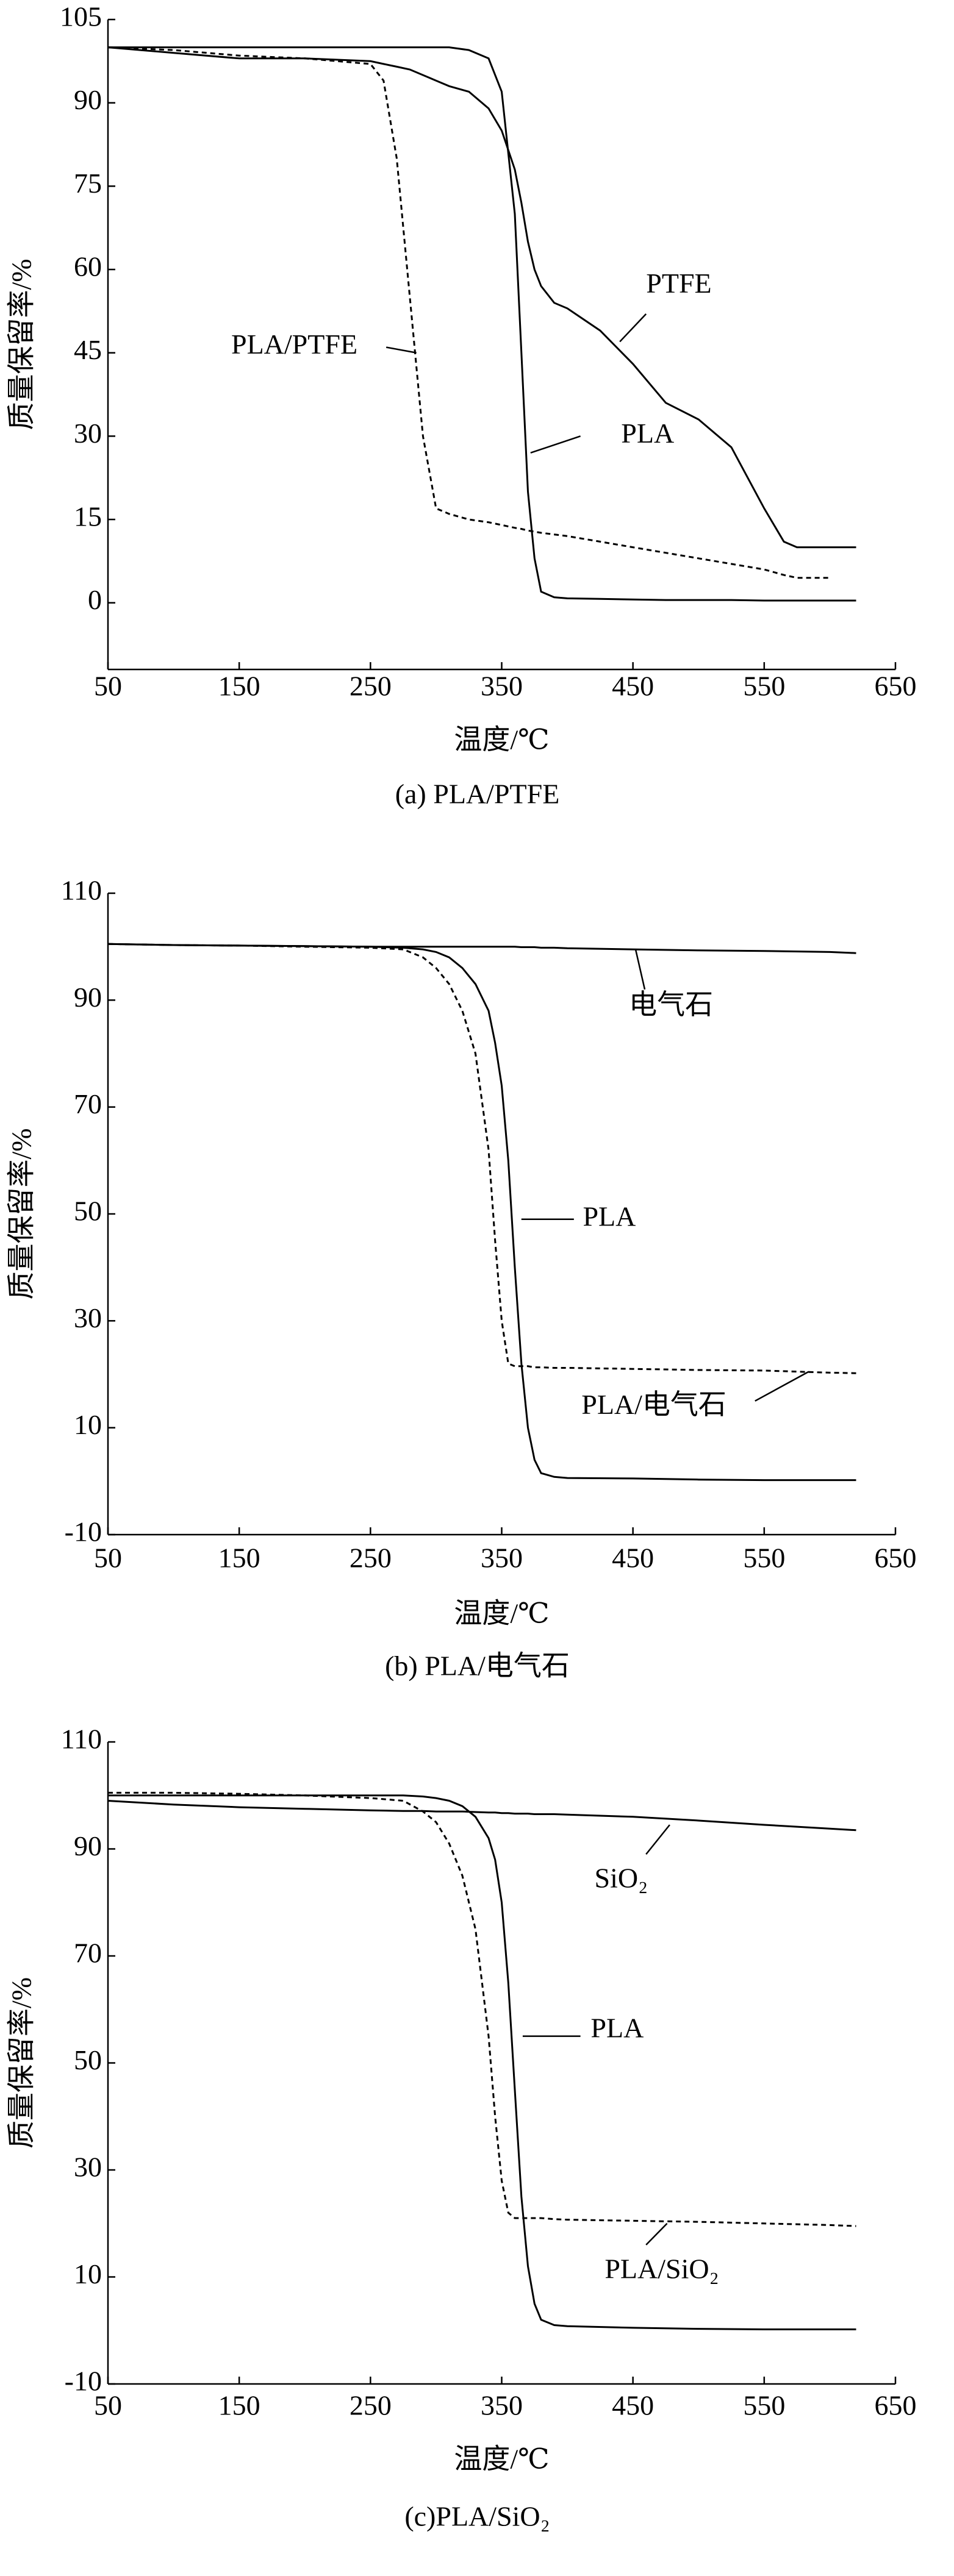 Image resolution: width=954 pixels, height=2576 pixels. What do you see at coordinates (81, 16) in the screenshot?
I see `y-tick-label: 105` at bounding box center [81, 16].